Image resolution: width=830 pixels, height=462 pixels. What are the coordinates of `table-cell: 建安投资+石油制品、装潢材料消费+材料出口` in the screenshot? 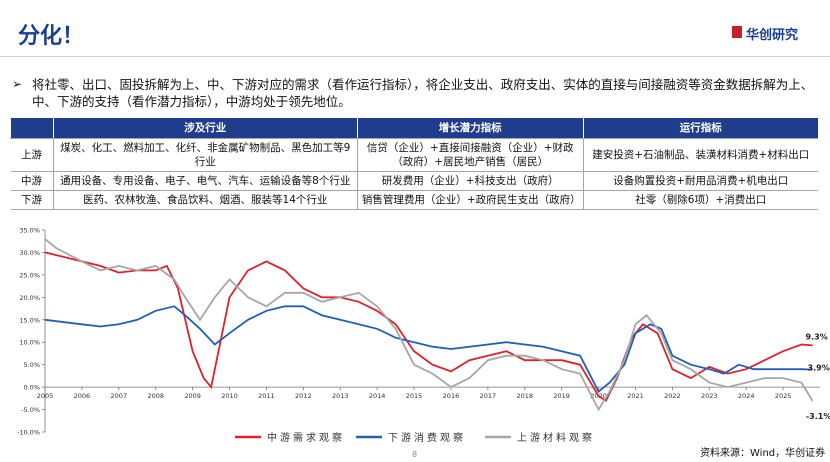 It's located at (700, 155).